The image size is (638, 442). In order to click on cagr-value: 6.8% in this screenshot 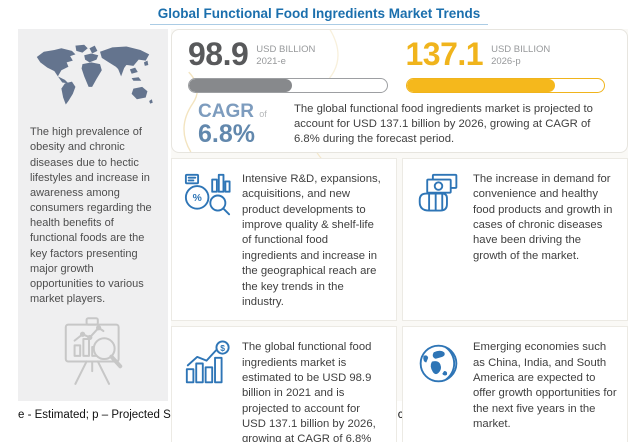, I will do `click(226, 133)`.